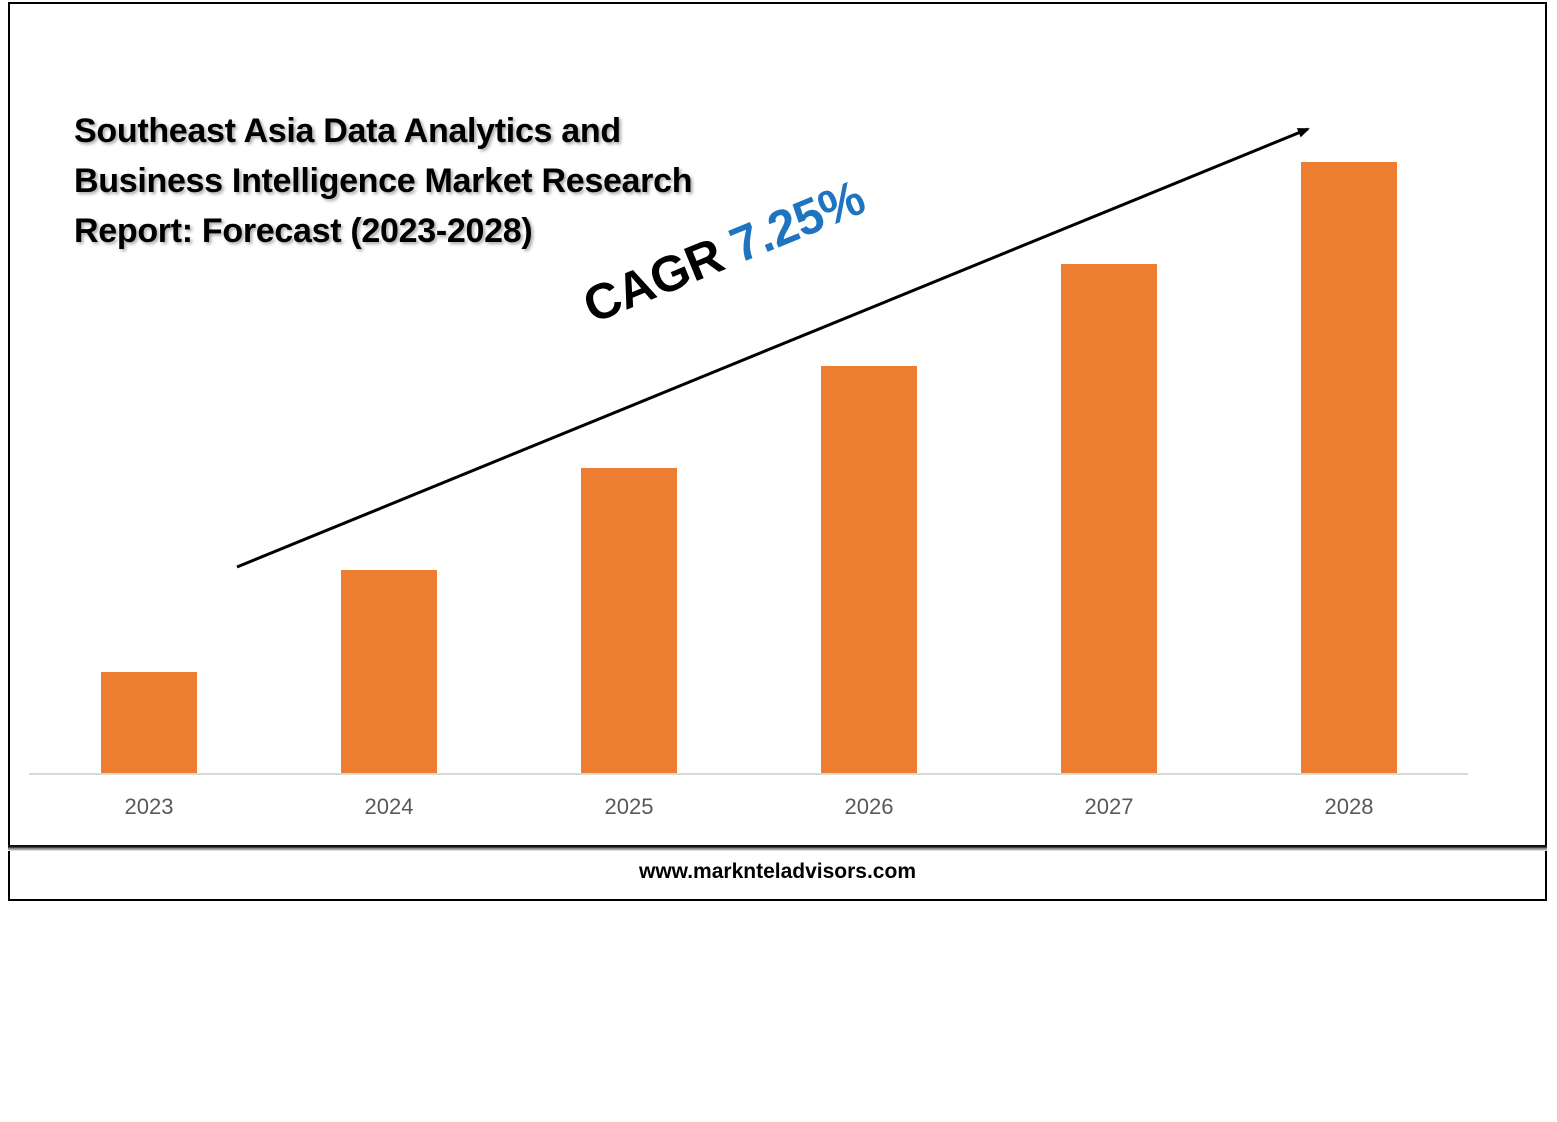  Describe the element at coordinates (389, 806) in the screenshot. I see `x-tick-label-2024: 2024` at that location.